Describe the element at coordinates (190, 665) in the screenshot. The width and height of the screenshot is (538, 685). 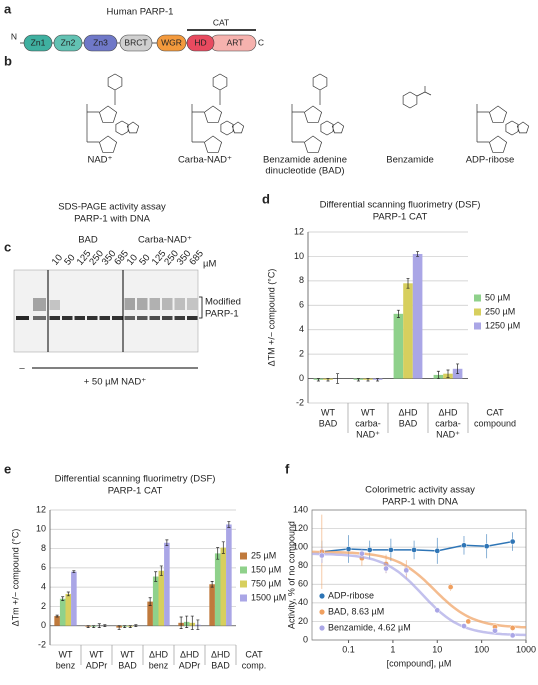
I see `x-tick-label: ADPr` at that location.